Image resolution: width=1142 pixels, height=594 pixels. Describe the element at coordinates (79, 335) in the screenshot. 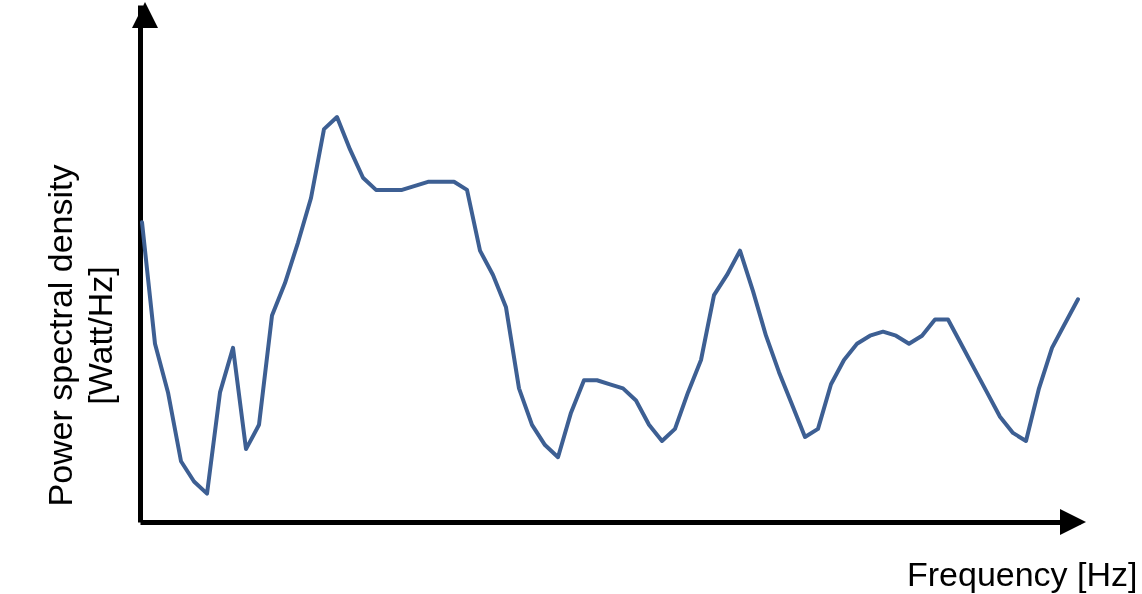

I see `y-axis-title: Power spectral density [Watt/Hz]` at that location.